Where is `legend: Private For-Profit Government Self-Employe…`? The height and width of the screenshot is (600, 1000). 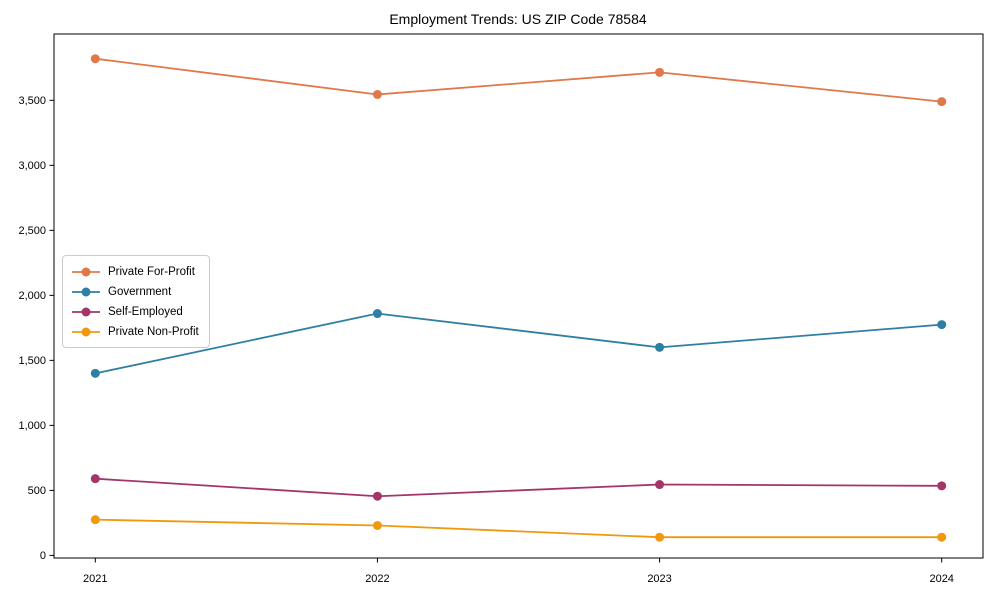 legend: Private For-Profit Government Self-Employe… is located at coordinates (136, 301).